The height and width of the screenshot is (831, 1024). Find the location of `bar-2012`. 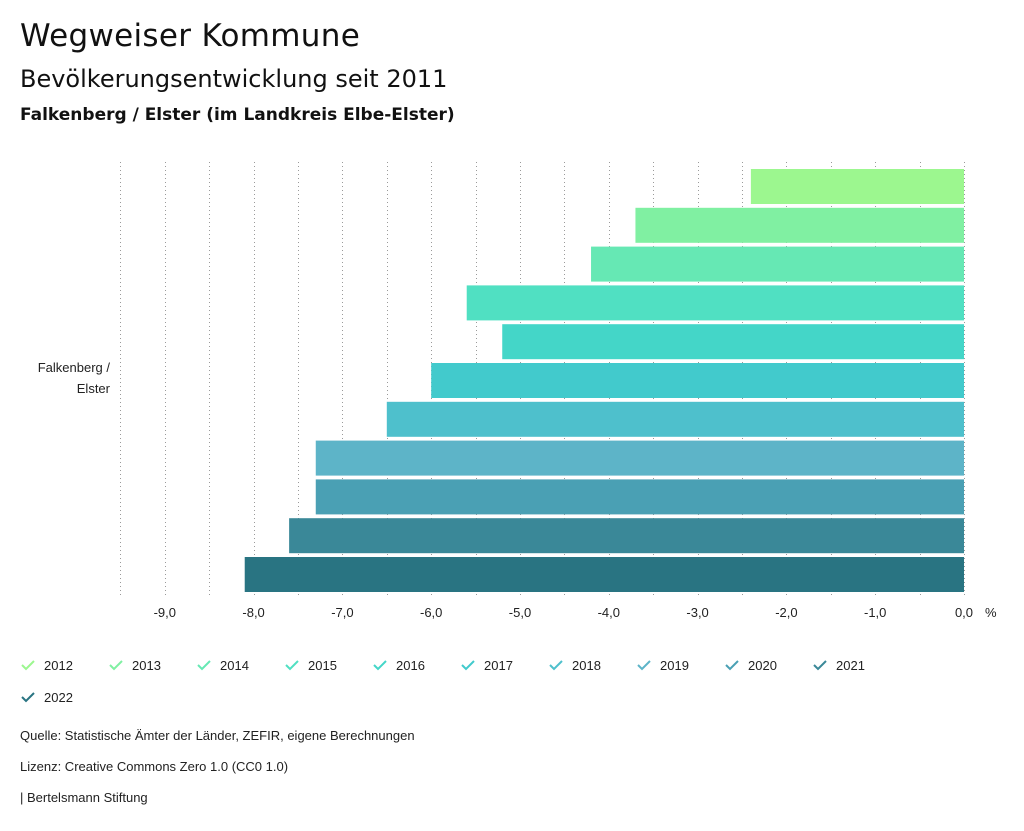

bar-2012 is located at coordinates (857, 186).